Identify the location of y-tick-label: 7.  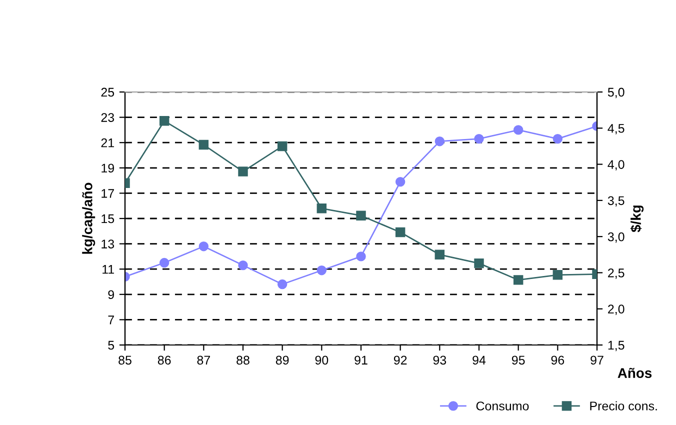
(111, 320).